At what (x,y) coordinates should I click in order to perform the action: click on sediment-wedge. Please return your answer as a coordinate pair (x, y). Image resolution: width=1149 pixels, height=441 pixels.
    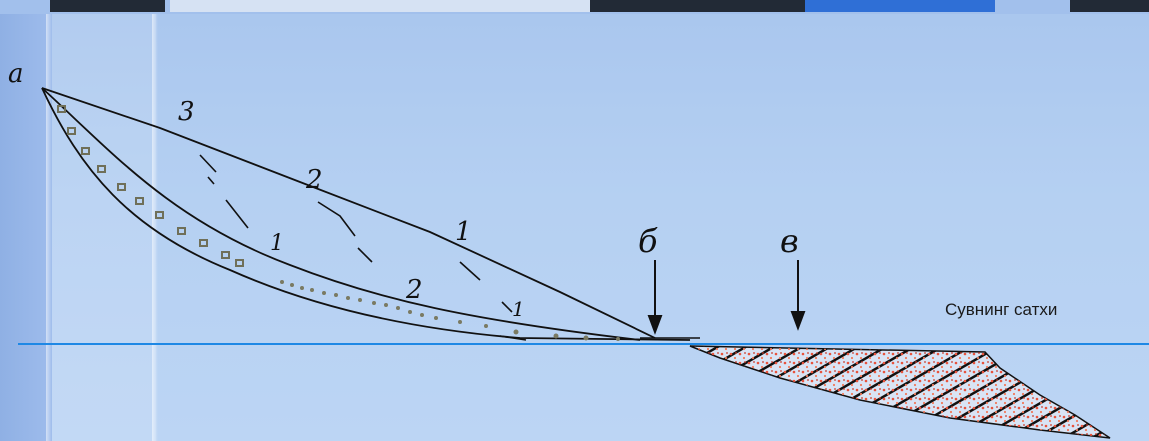
    Looking at the image, I should click on (900, 392).